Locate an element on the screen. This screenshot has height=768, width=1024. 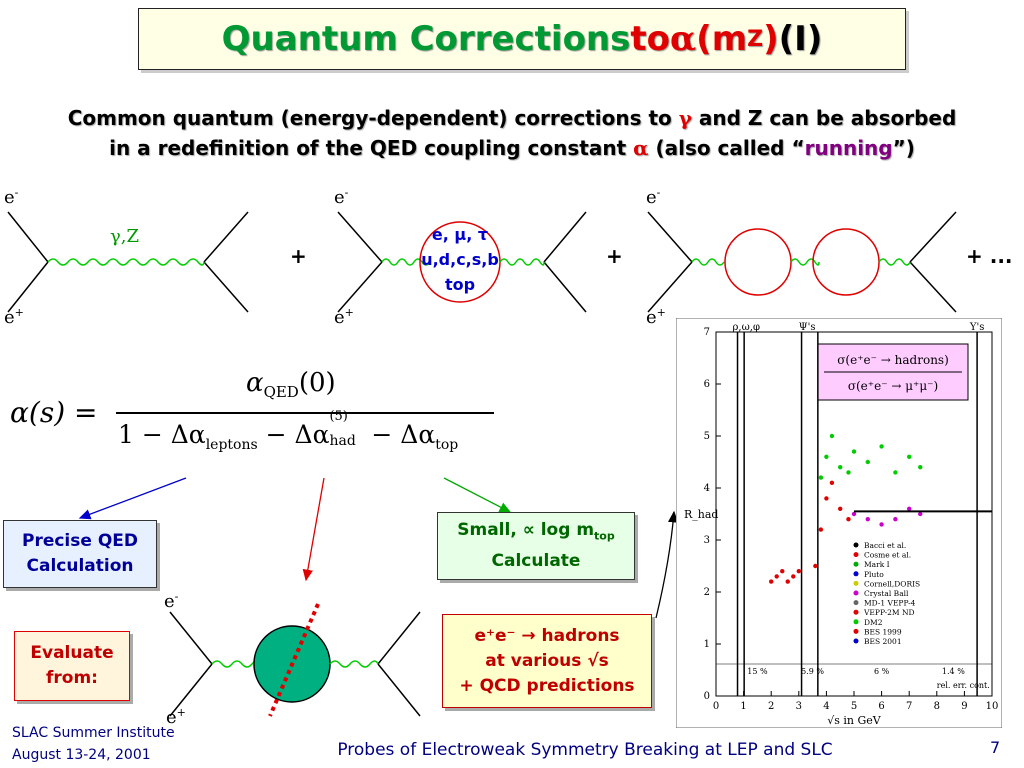
legend-entry: BES 1999 is located at coordinates (883, 631).